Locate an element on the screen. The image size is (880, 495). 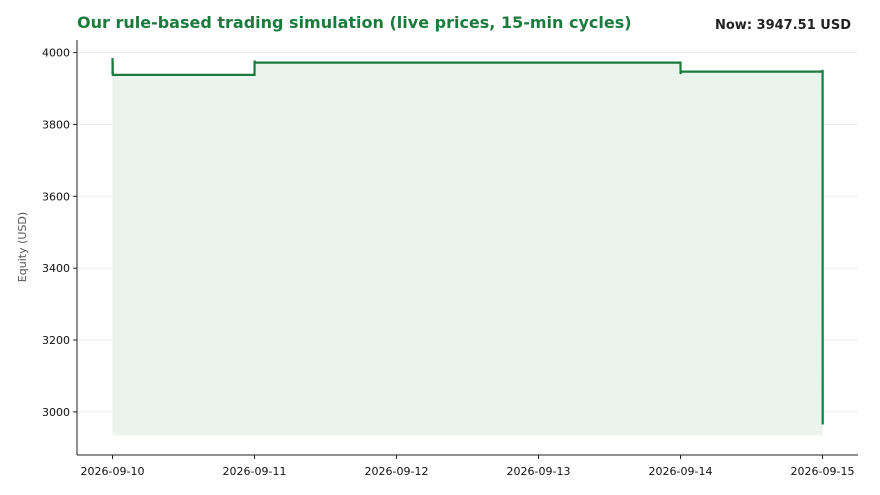
x-tick-label: 2026-09-12 is located at coordinates (397, 471).